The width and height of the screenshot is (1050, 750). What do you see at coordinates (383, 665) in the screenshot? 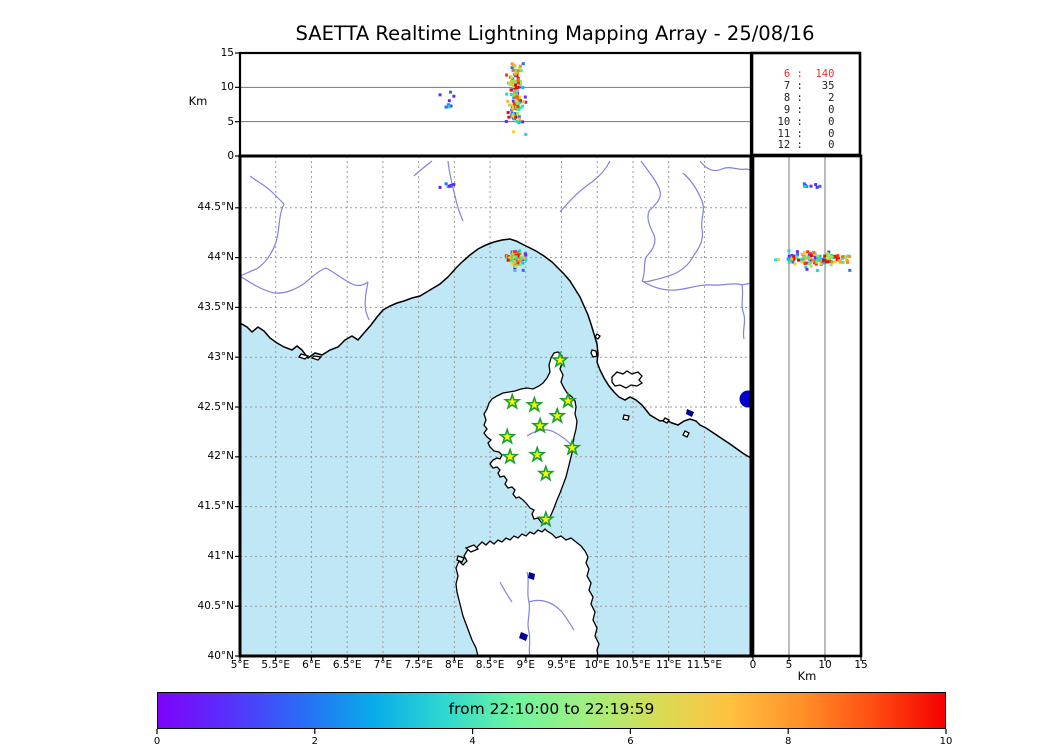
I see `map-lon-tick-label: 7°E` at bounding box center [383, 665].